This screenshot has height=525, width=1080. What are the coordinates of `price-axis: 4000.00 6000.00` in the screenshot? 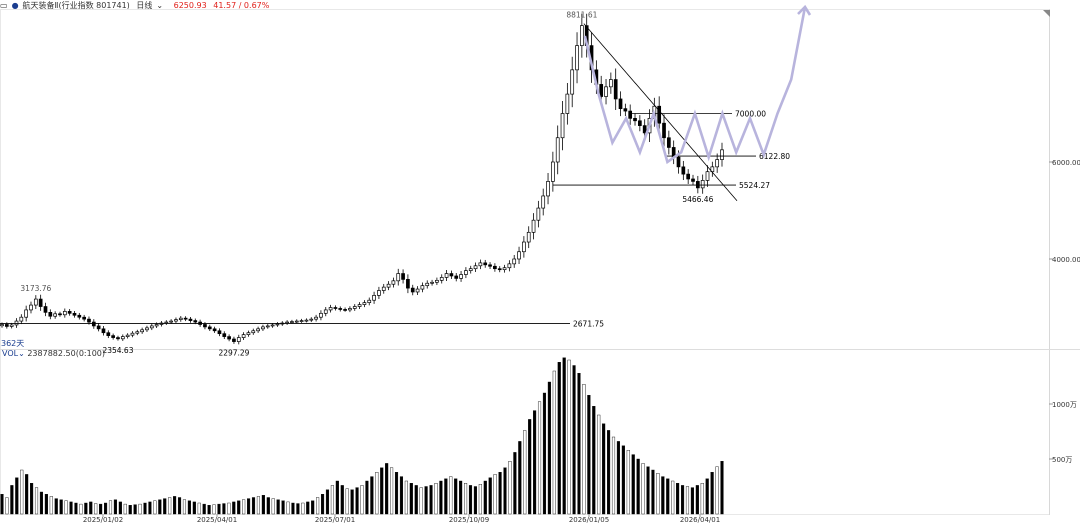 It's located at (1064, 211).